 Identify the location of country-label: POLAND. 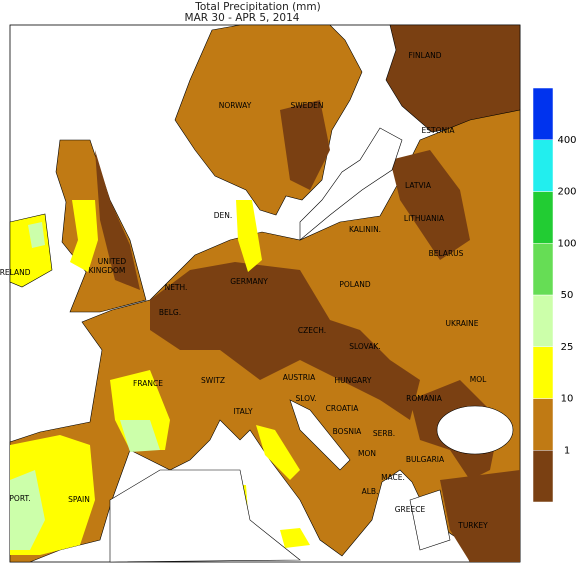
(355, 284).